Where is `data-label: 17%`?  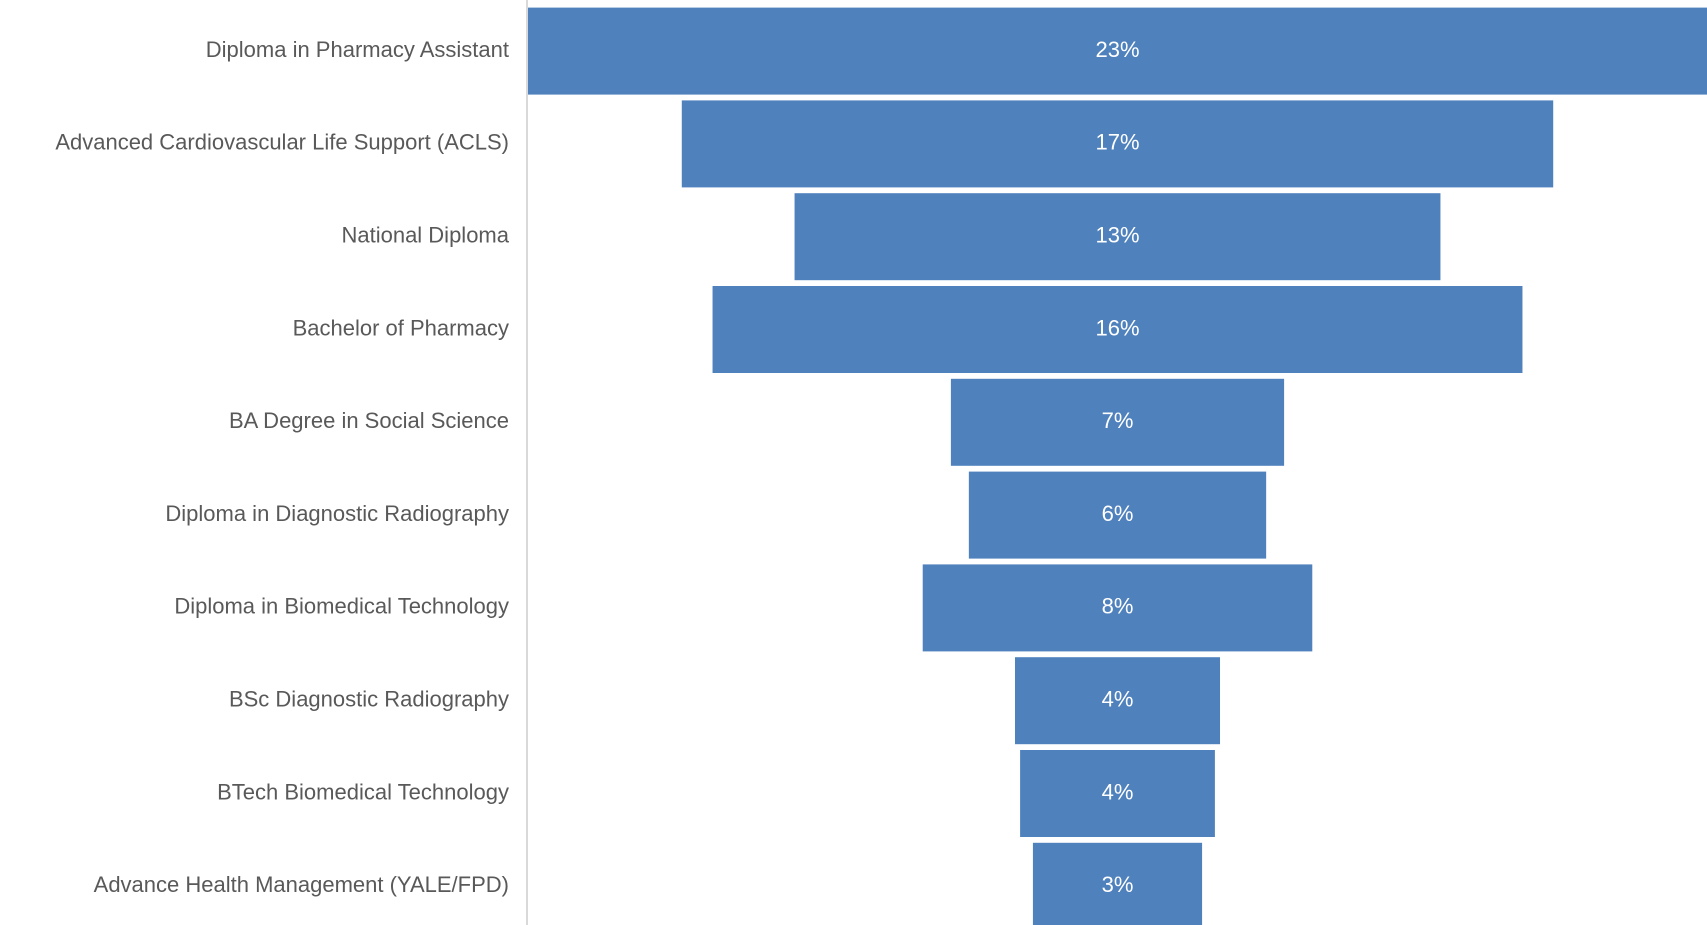
data-label: 17% is located at coordinates (1117, 142).